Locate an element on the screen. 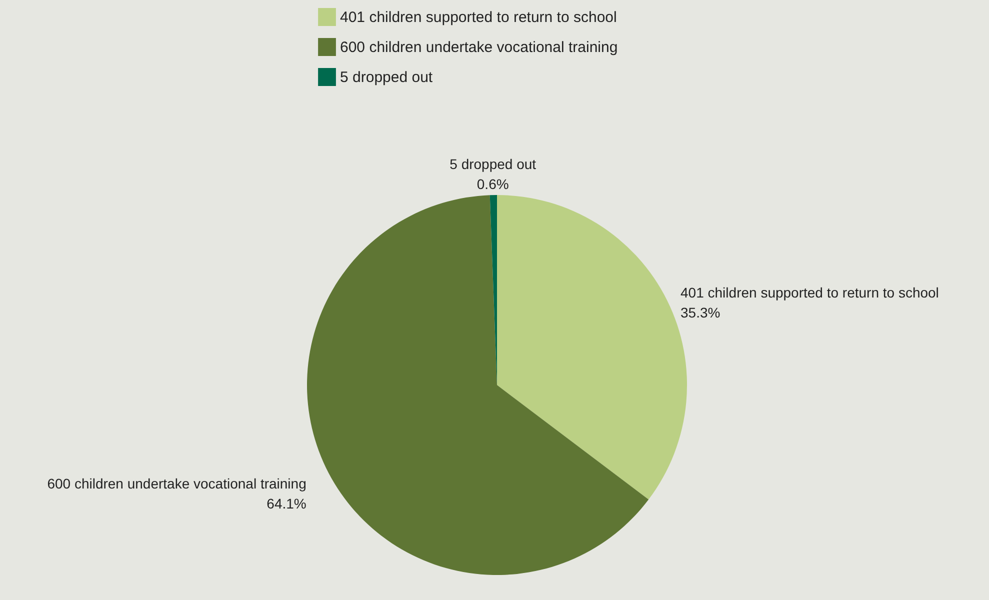 The image size is (989, 600). slice-label: 401 children supported to return to school is located at coordinates (809, 292).